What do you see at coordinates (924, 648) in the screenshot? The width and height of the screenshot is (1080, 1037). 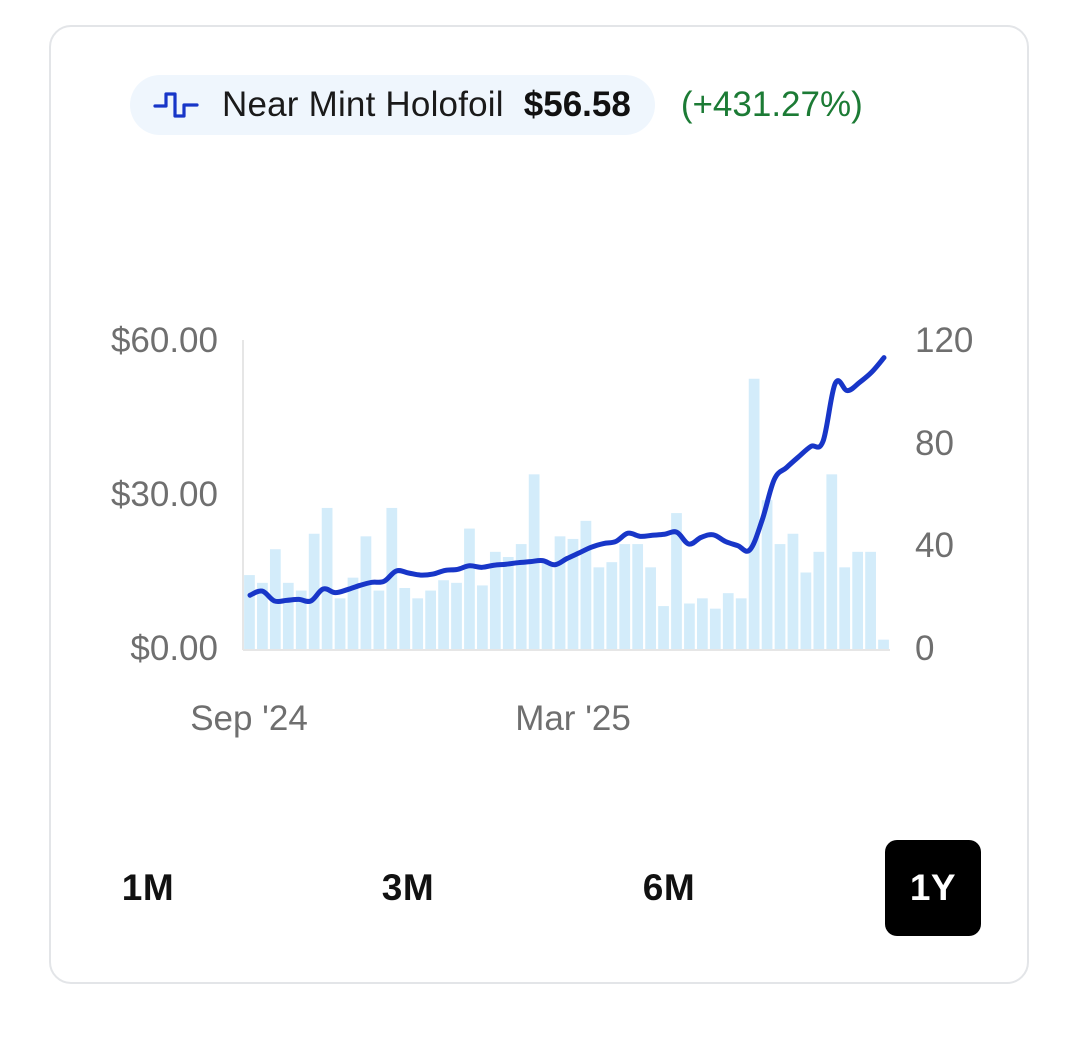 I see `y-right-tick-0: 0` at bounding box center [924, 648].